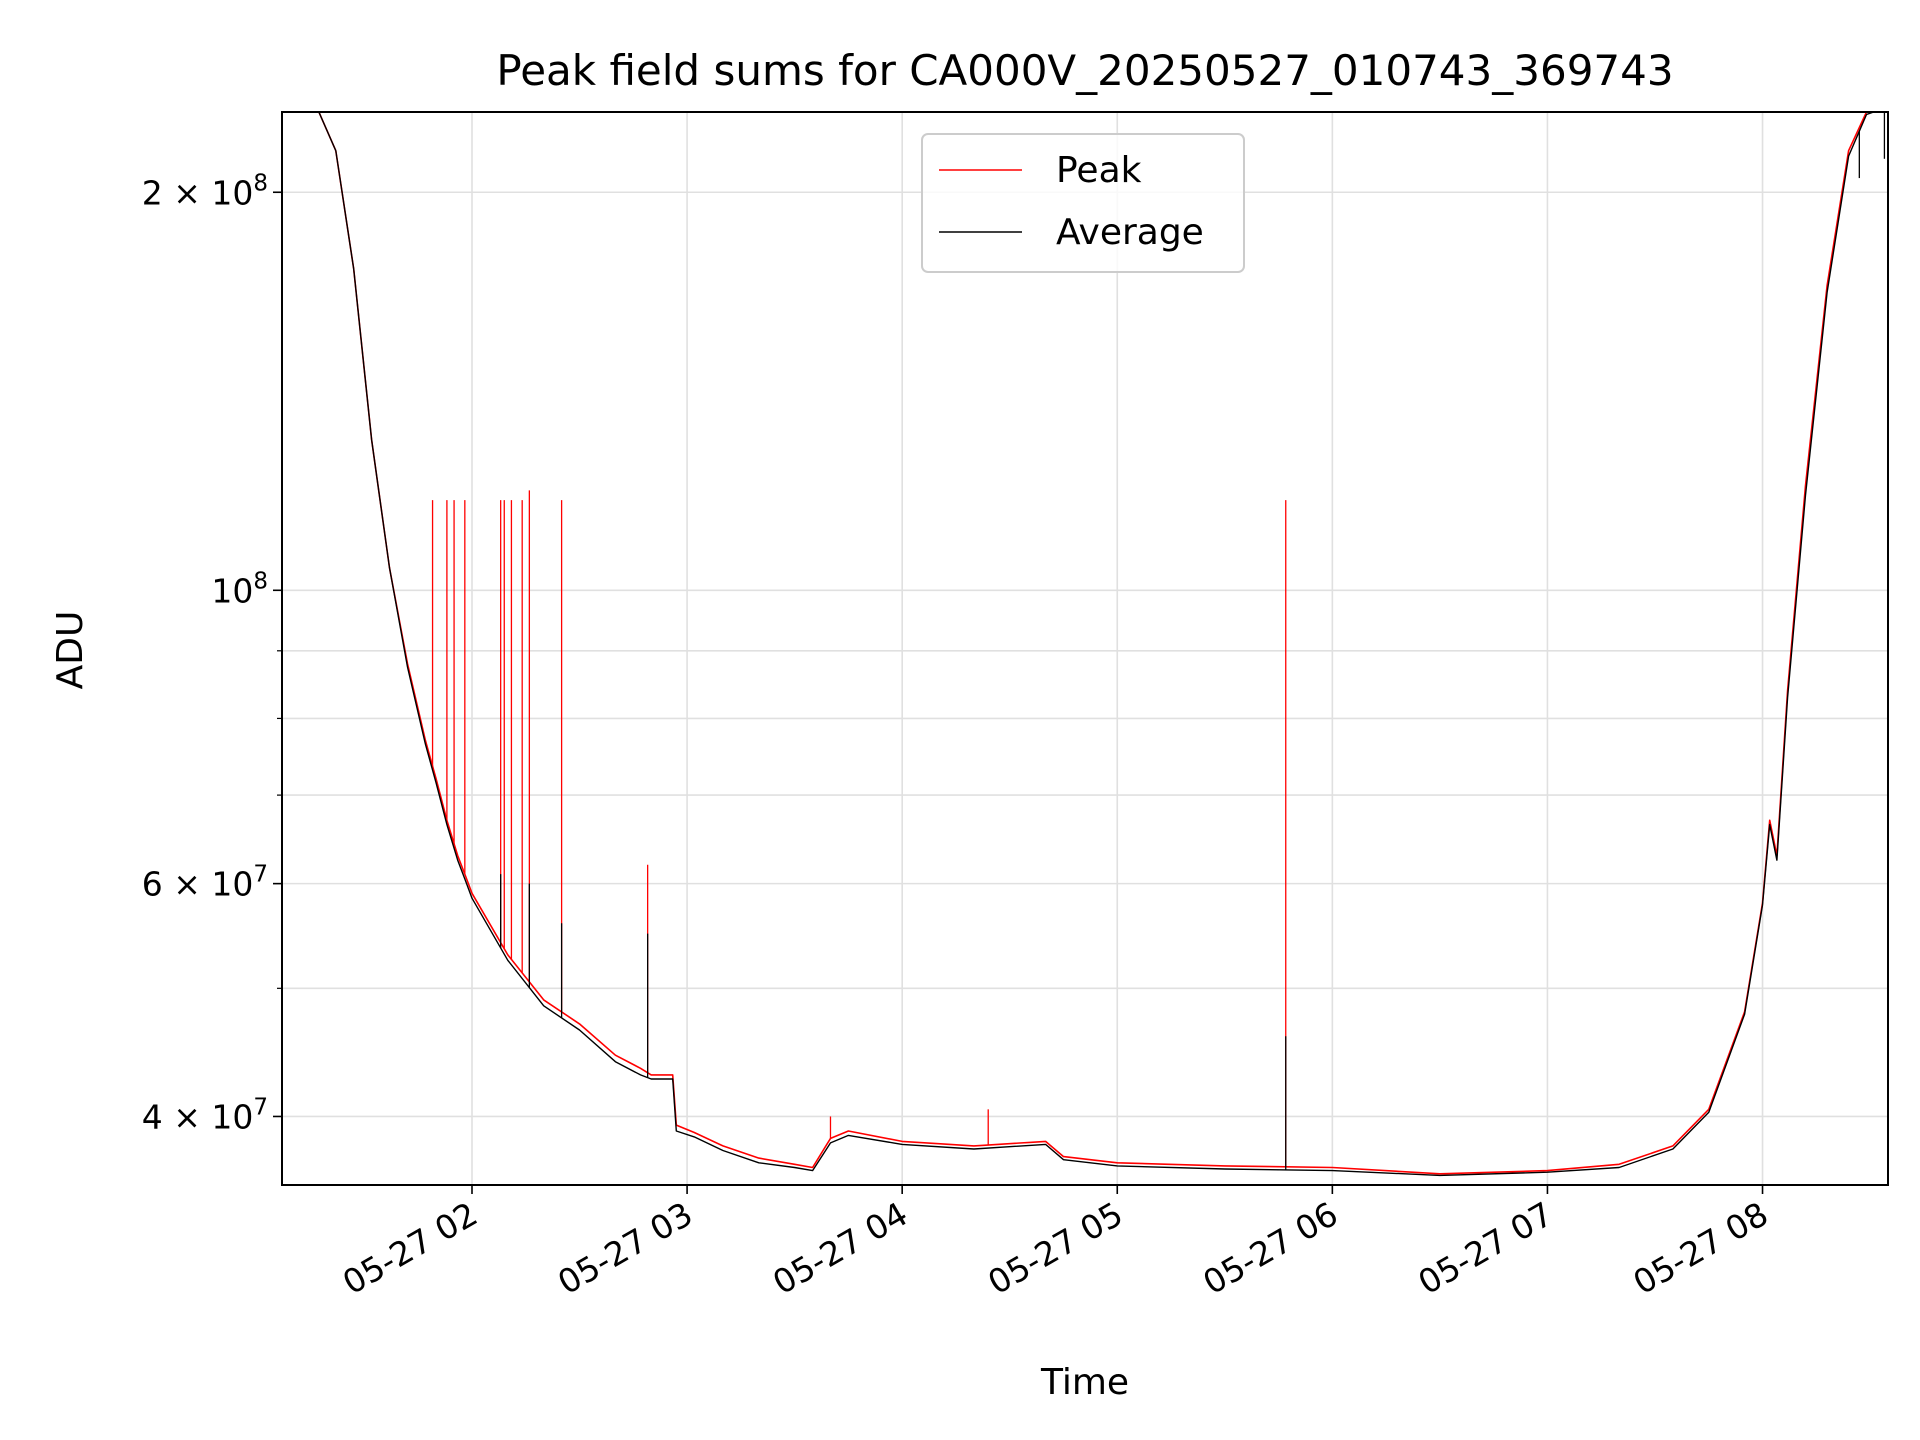  I want to click on y-tick-label: 6 × 107, so click(205, 883).